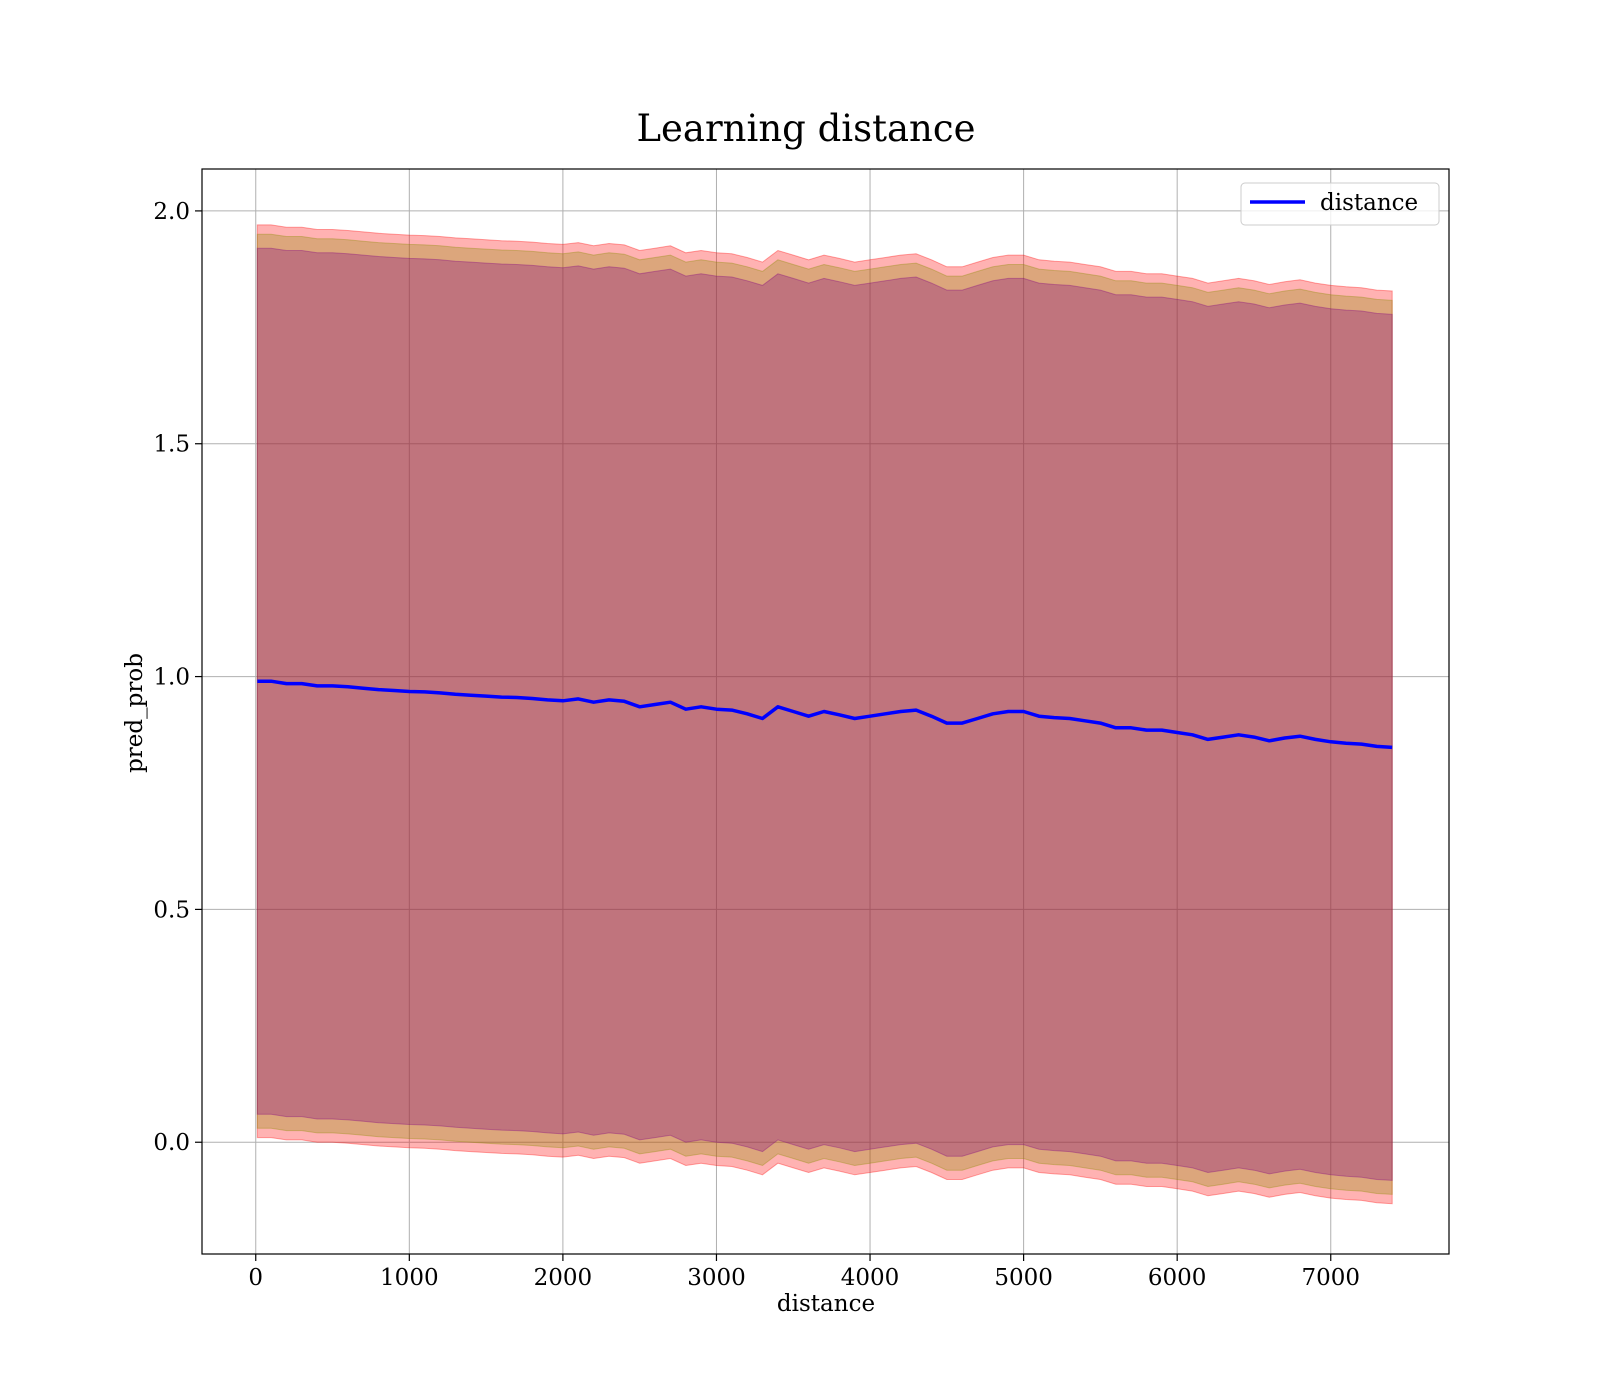 This screenshot has width=1600, height=1400. I want to click on x-tick-label: 6000, so click(1177, 1278).